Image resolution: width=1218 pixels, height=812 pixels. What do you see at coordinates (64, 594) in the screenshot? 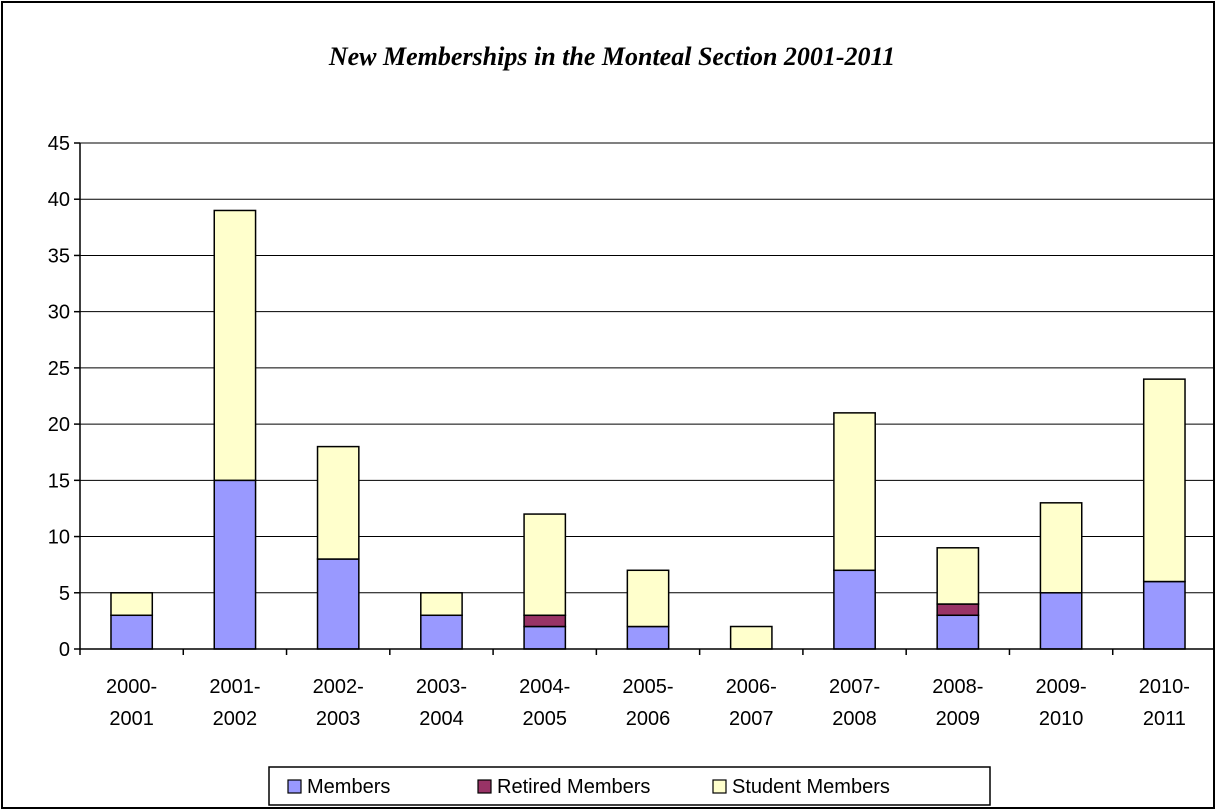
I see `y-tick-label: 5` at bounding box center [64, 594].